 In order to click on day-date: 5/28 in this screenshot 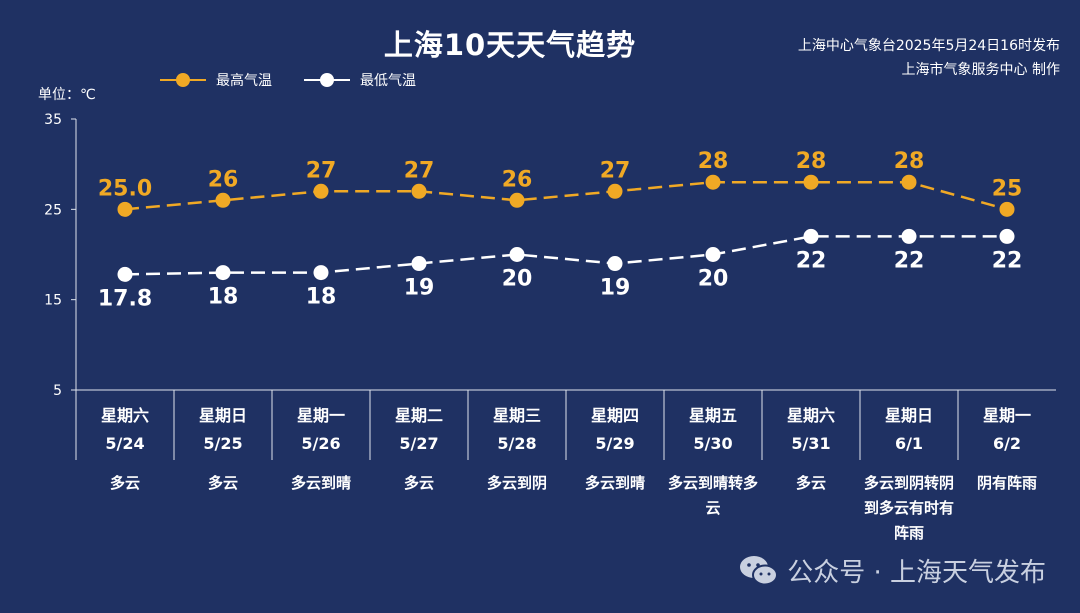, I will do `click(517, 443)`.